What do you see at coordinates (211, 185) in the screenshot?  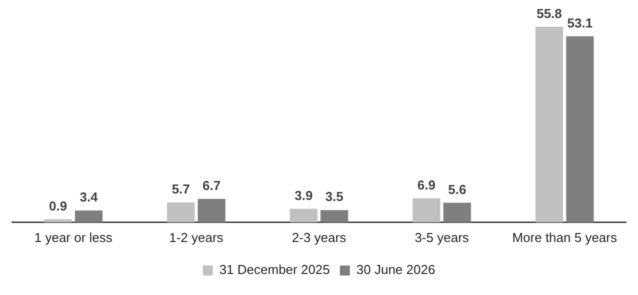 I see `data-label: 6.7` at bounding box center [211, 185].